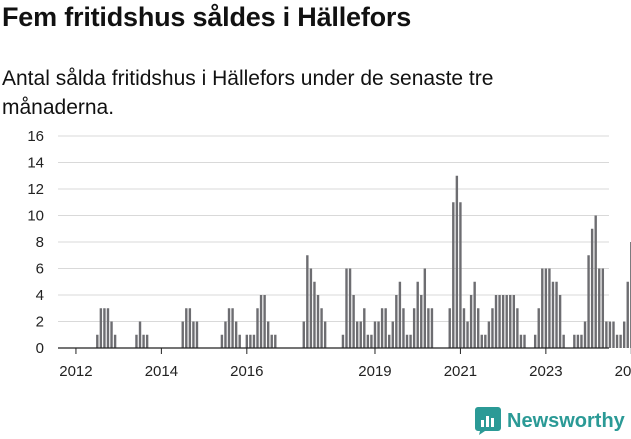 This screenshot has height=439, width=631. Describe the element at coordinates (374, 371) in the screenshot. I see `x-tick-label: 2019` at that location.